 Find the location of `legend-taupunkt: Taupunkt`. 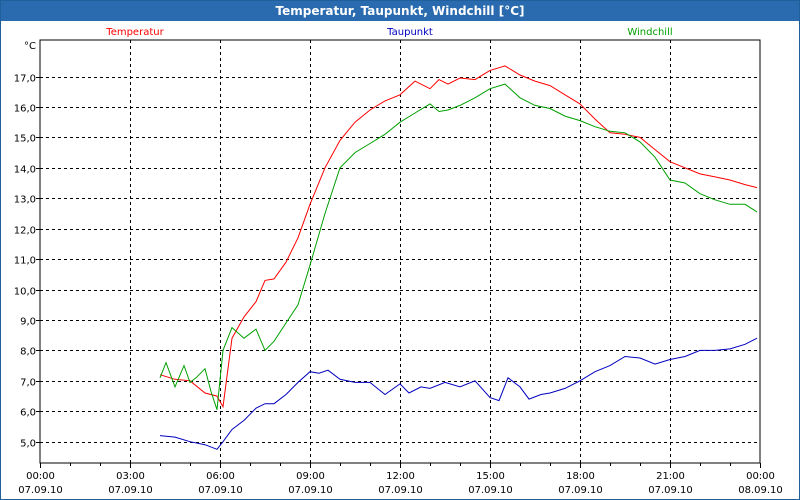

legend-taupunkt: Taupunkt is located at coordinates (409, 32).